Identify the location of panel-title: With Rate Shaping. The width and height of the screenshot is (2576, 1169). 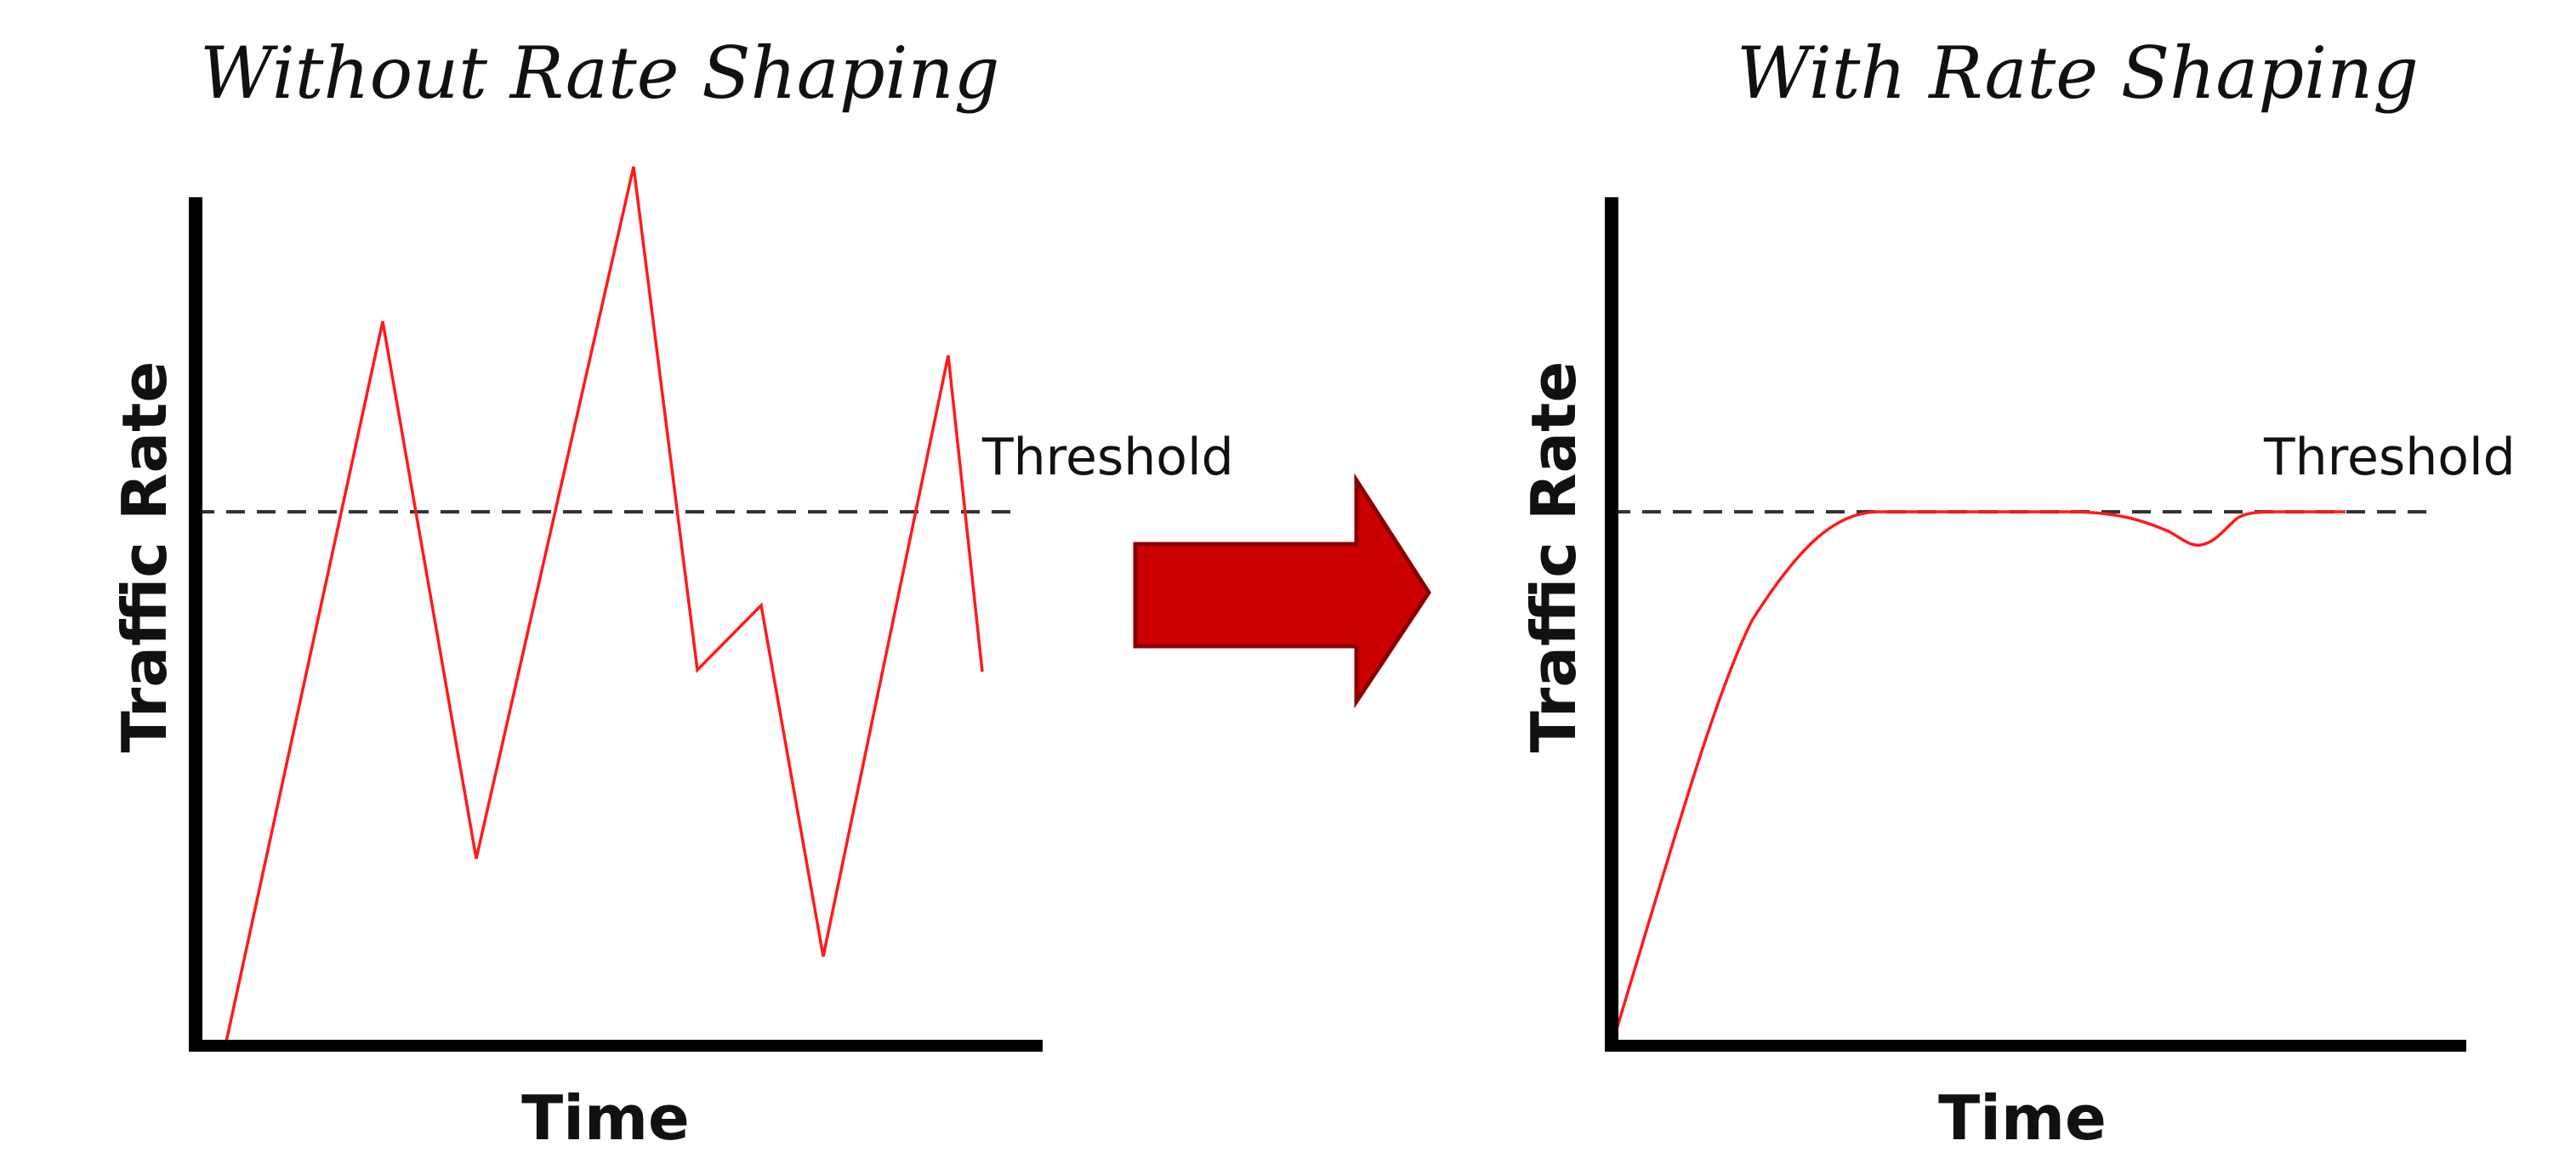
(2078, 73).